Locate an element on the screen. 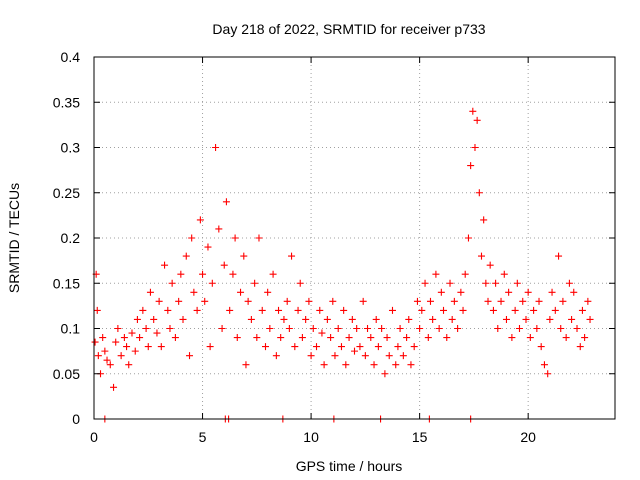 The image size is (640, 480). x-tick-label: 5 is located at coordinates (203, 437).